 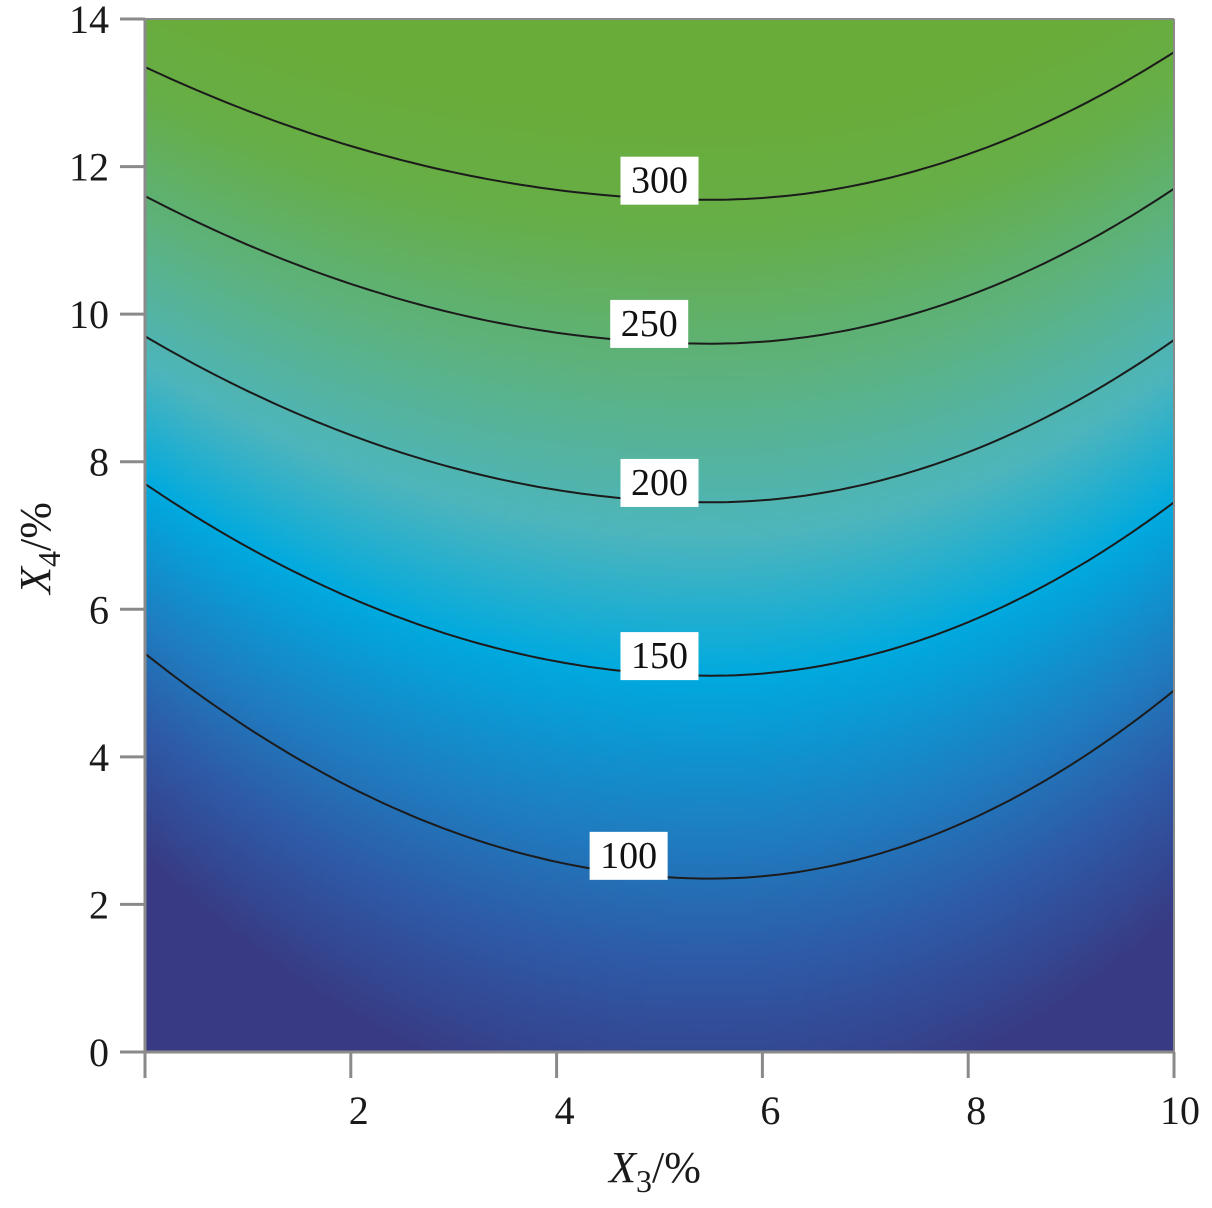 I want to click on contour-label-250: 250, so click(x=649, y=324).